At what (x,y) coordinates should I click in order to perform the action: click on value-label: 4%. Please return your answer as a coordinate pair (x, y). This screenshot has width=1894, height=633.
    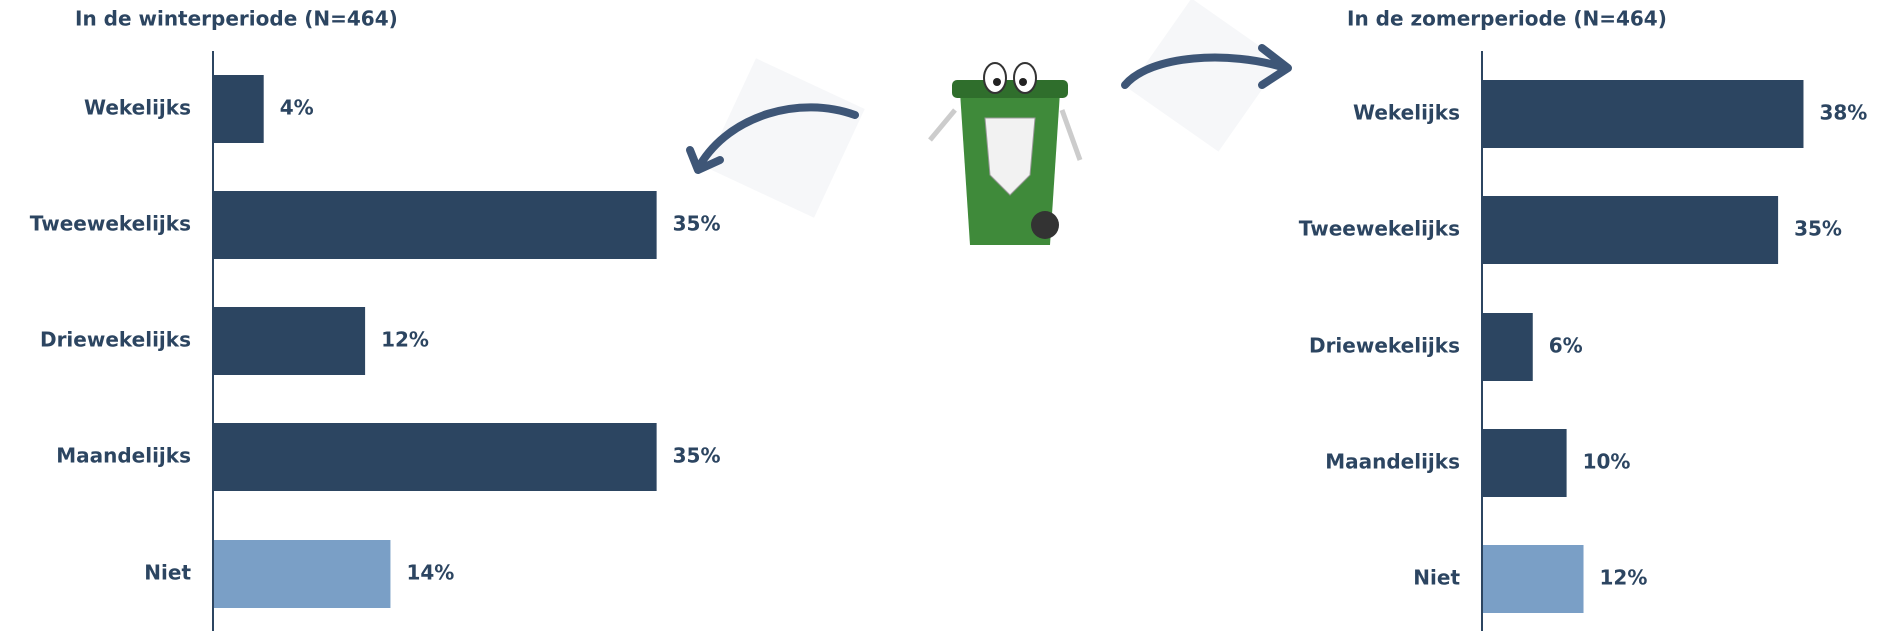
    Looking at the image, I should click on (297, 108).